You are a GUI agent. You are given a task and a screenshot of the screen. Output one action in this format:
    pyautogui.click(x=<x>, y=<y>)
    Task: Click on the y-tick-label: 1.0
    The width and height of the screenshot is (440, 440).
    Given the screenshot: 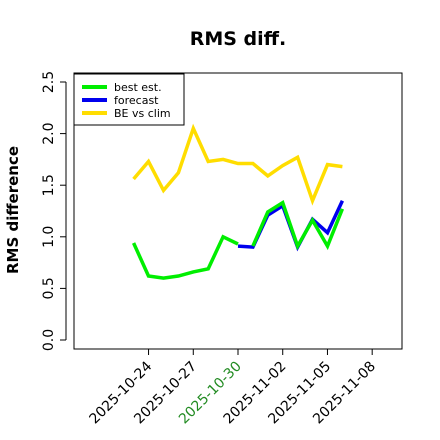 What is the action you would take?
    pyautogui.click(x=49, y=237)
    